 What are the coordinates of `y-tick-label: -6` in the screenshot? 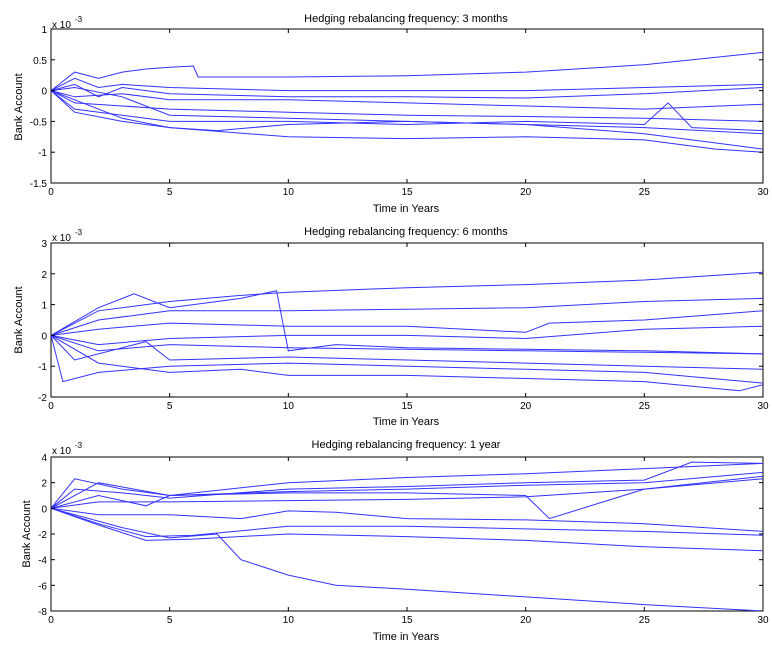 It's located at (42, 586).